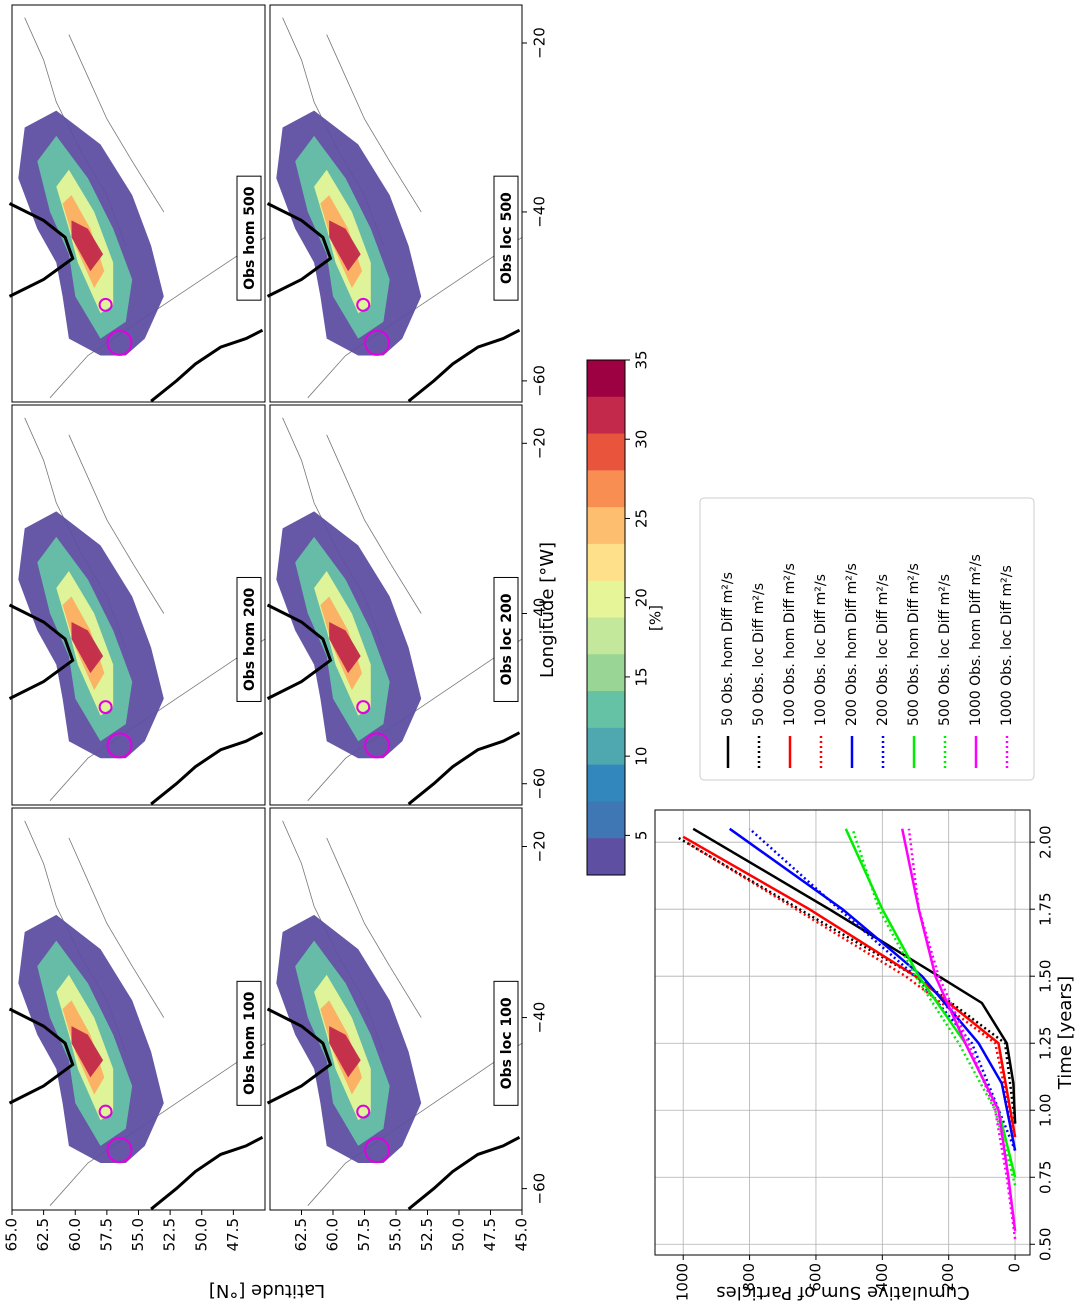 The width and height of the screenshot is (1086, 1310). I want to click on map-panel: Obs loc 100, so click(394, 1009).